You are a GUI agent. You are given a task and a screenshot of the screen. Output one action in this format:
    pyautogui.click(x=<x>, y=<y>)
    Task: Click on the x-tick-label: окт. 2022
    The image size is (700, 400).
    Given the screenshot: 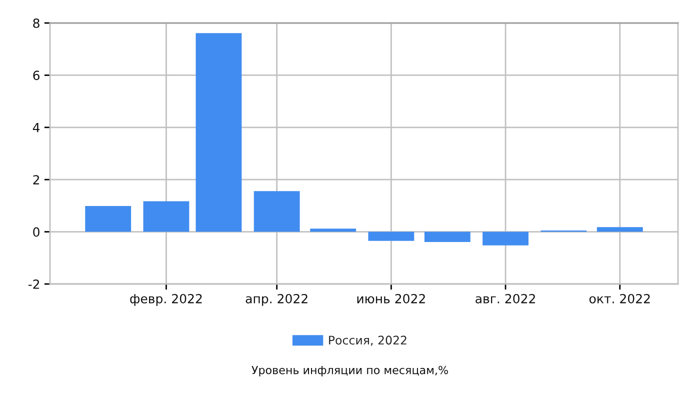 What is the action you would take?
    pyautogui.click(x=619, y=299)
    